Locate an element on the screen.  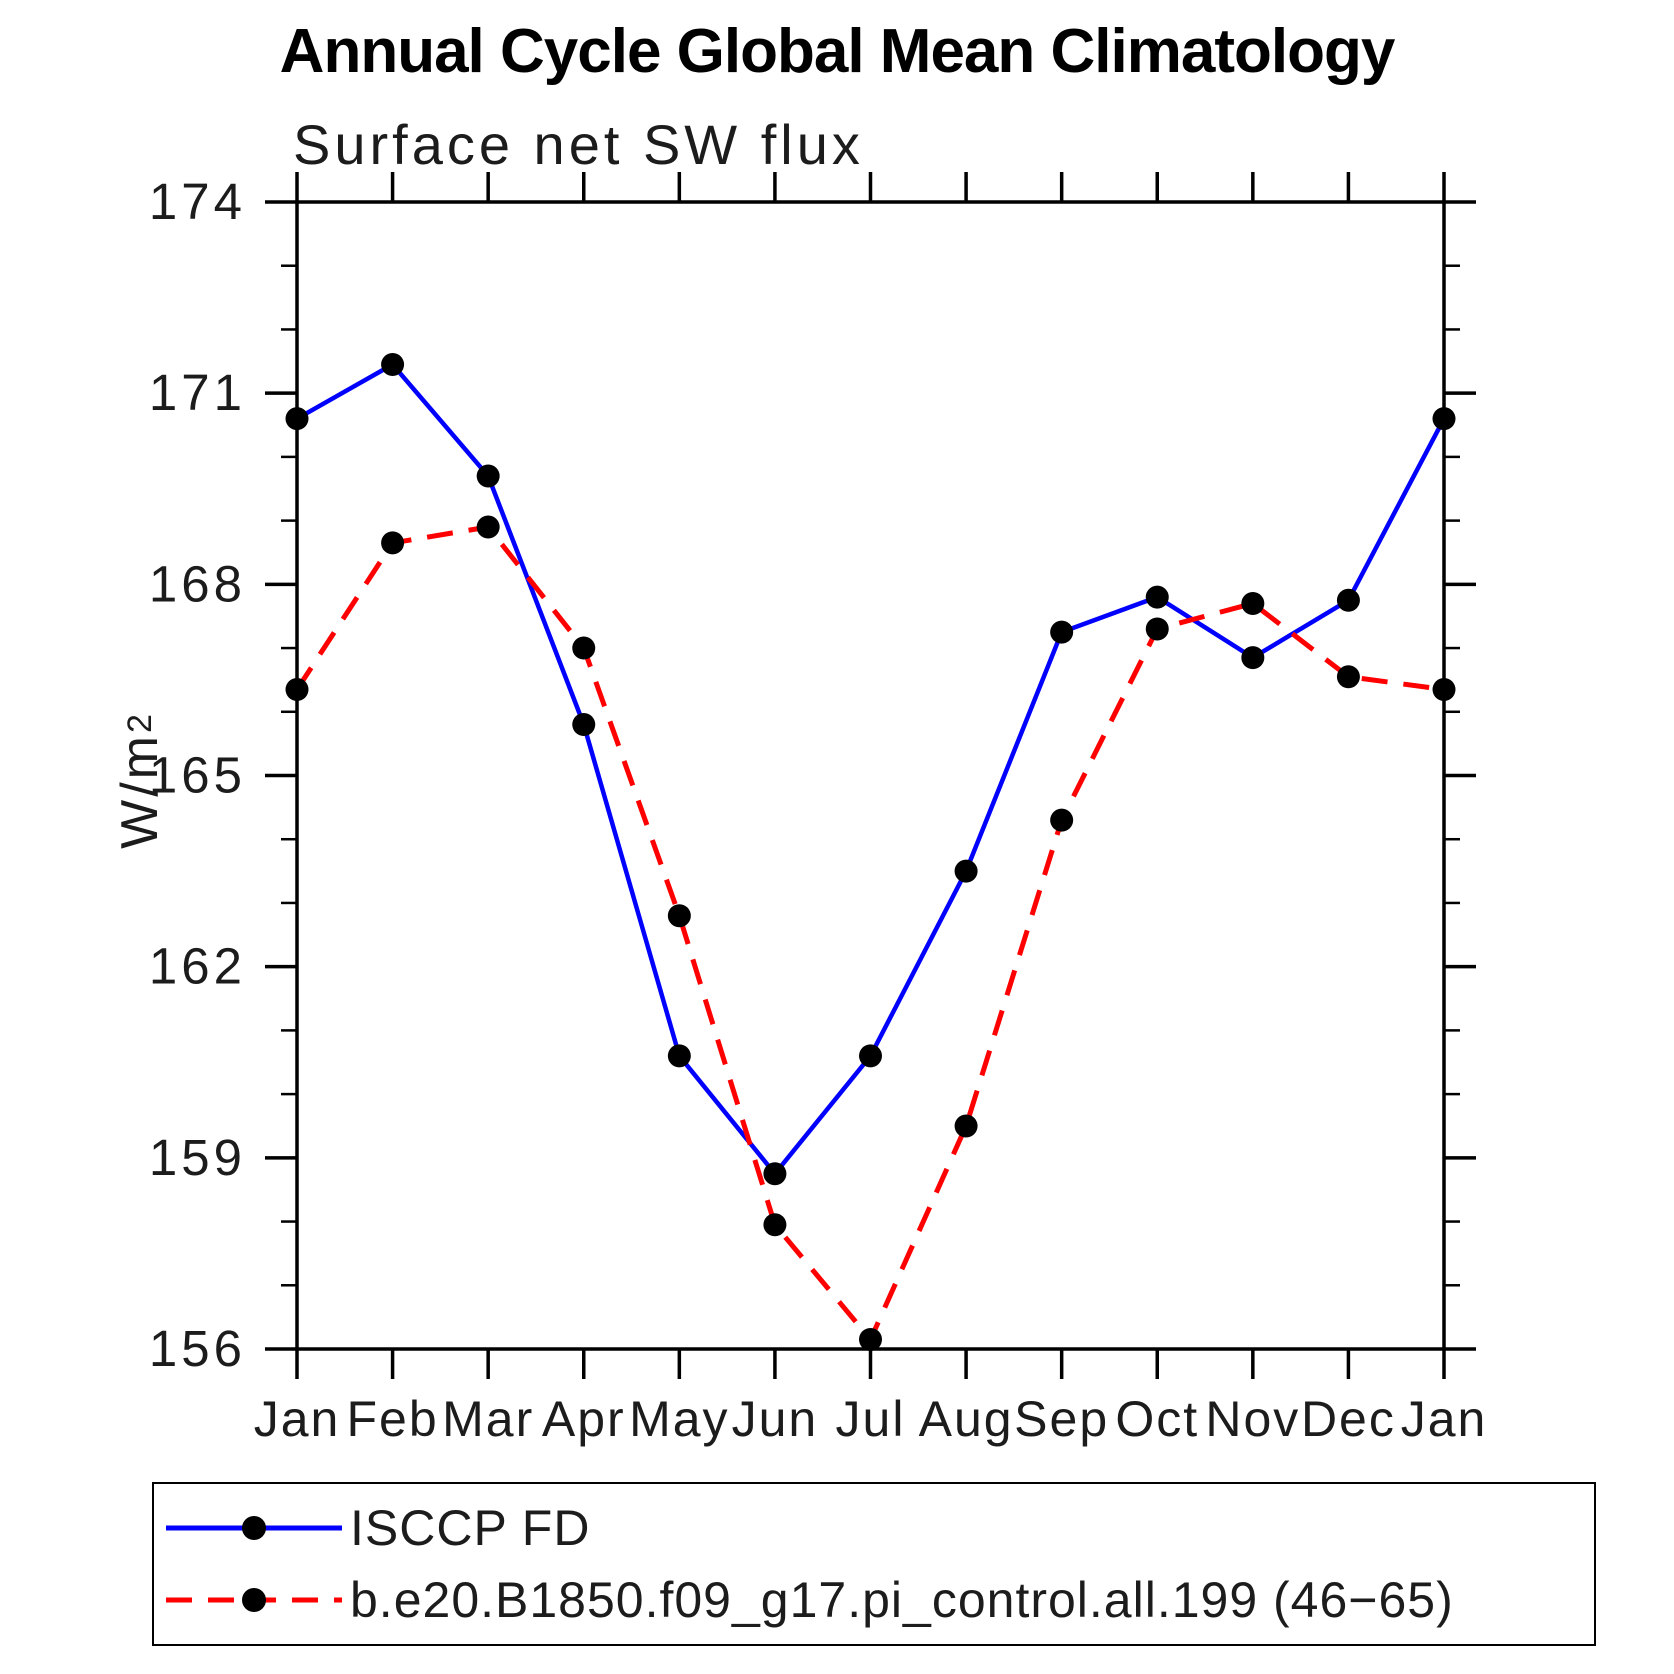
y-tick-label: 165 is located at coordinates (197, 775).